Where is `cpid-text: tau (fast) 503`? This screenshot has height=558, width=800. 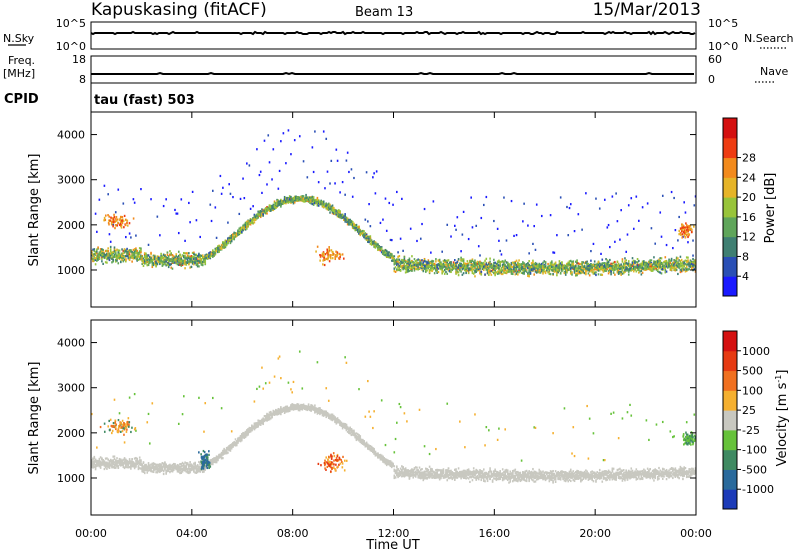
cpid-text: tau (fast) 503 is located at coordinates (144, 100).